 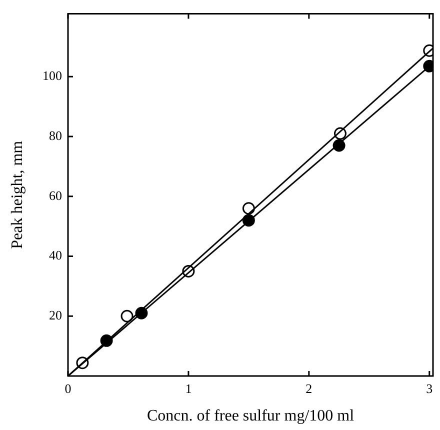 What do you see at coordinates (55, 195) in the screenshot?
I see `y-tick-label: 60` at bounding box center [55, 195].